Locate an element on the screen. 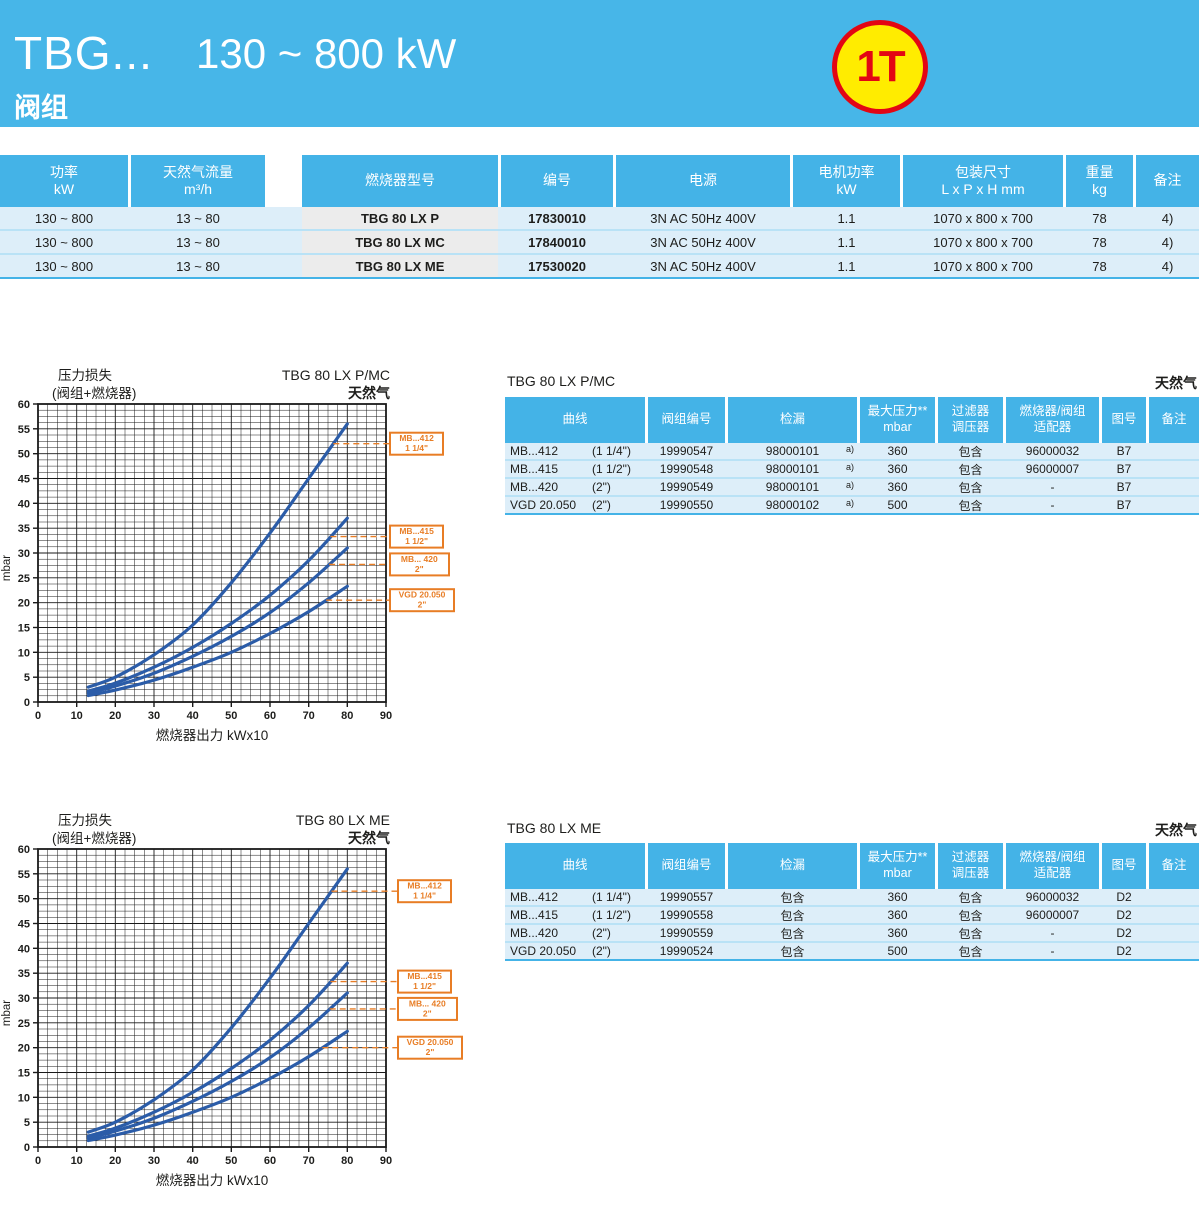 The height and width of the screenshot is (1208, 1199). x-tick-label: 0 is located at coordinates (38, 716).